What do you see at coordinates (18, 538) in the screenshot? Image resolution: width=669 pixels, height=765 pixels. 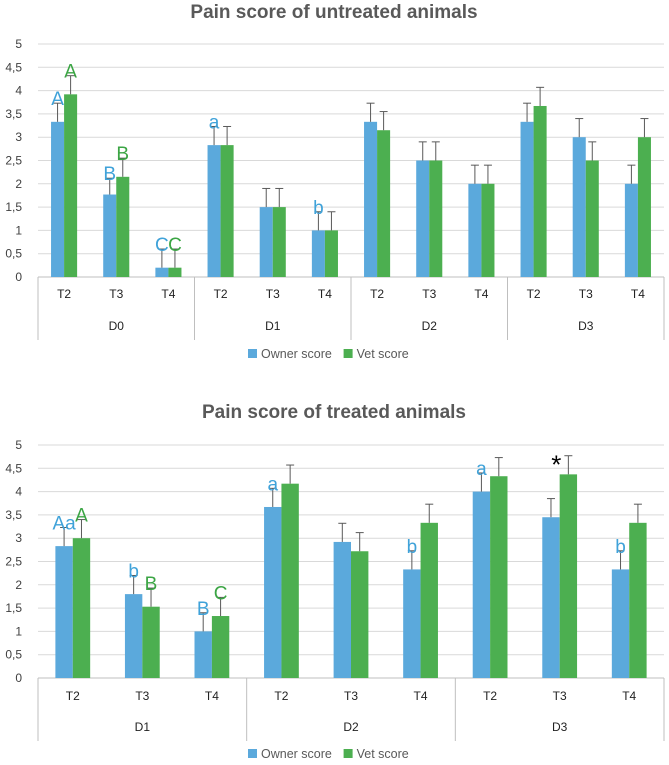 I see `y-tick-label: 3` at bounding box center [18, 538].